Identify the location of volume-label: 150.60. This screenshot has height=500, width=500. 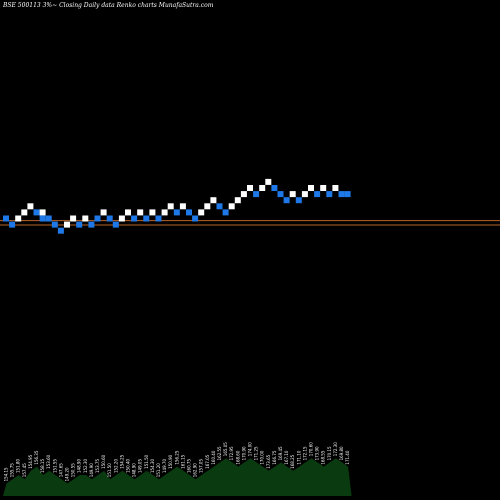
(103, 461).